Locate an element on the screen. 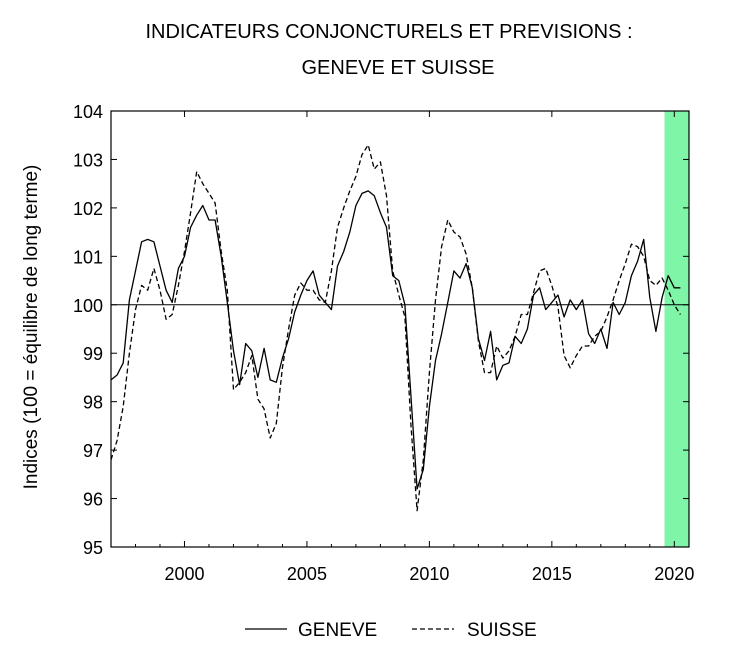  y-tick-label: 103 is located at coordinates (88, 160).